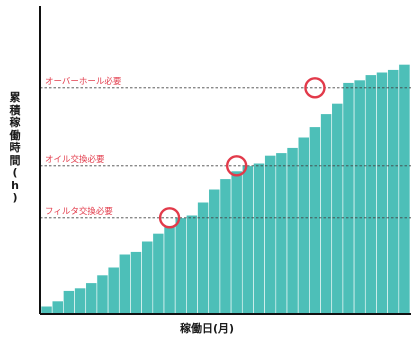 The width and height of the screenshot is (411, 340). Describe the element at coordinates (15, 97) in the screenshot. I see `y-axis-label-char: 累` at that location.